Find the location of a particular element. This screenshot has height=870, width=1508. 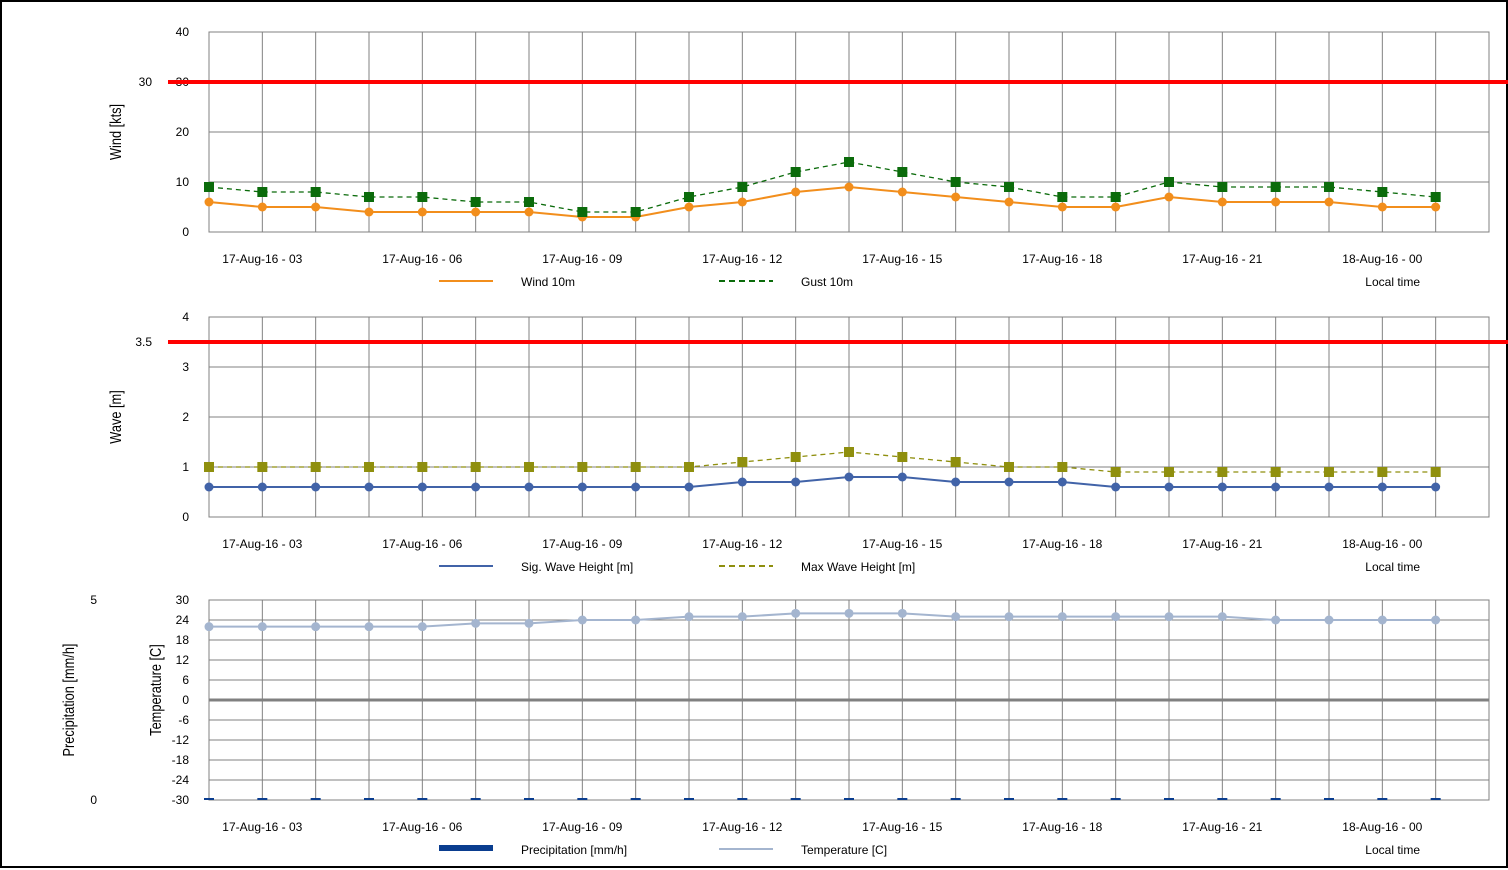

y2-axis-title: Temperature [C] is located at coordinates (157, 690).